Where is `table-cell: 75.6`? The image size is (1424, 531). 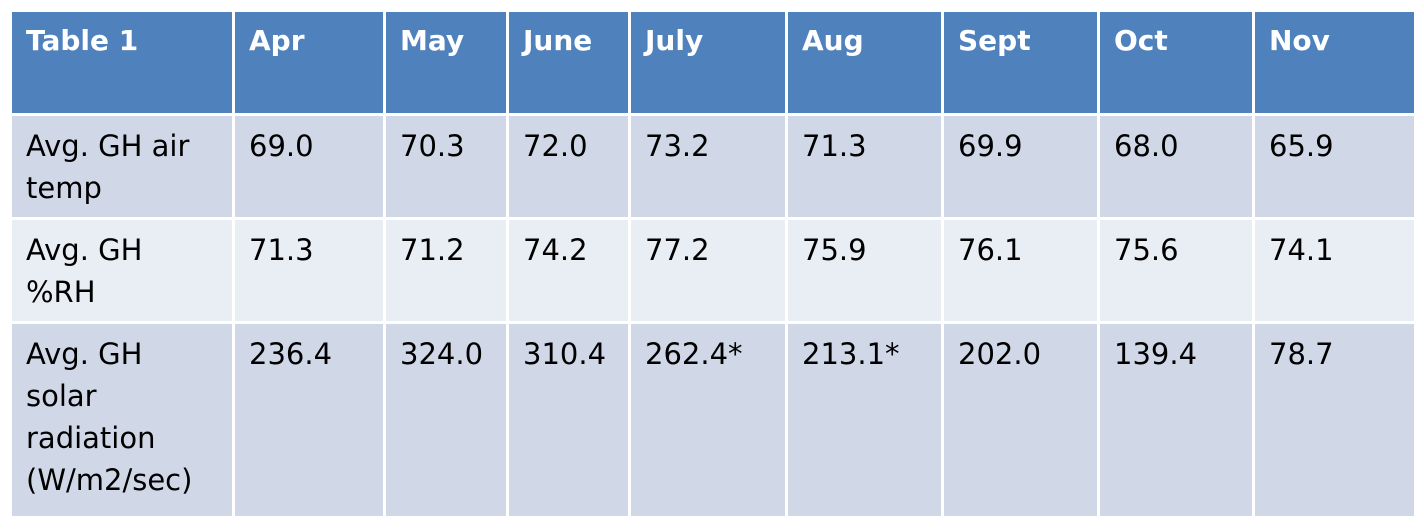 table-cell: 75.6 is located at coordinates (1177, 272).